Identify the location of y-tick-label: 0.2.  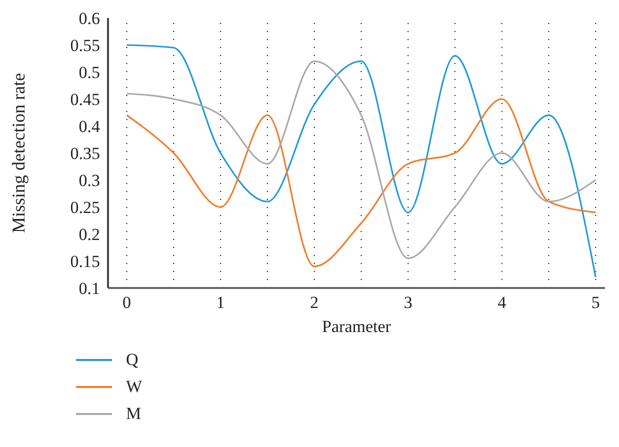
(89, 234).